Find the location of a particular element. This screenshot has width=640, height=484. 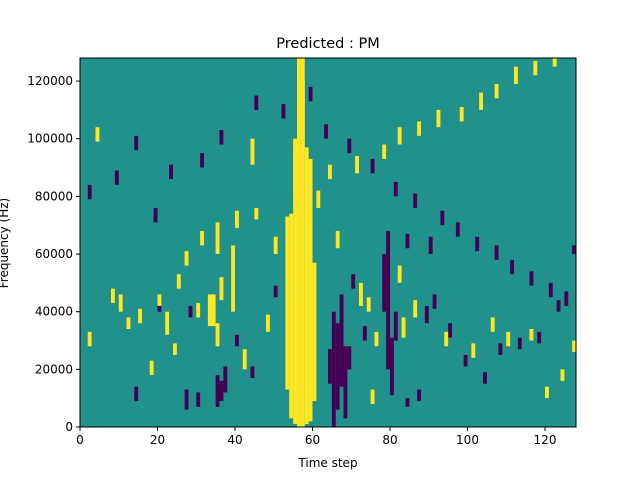

x-tick-label: 0 is located at coordinates (80, 440).